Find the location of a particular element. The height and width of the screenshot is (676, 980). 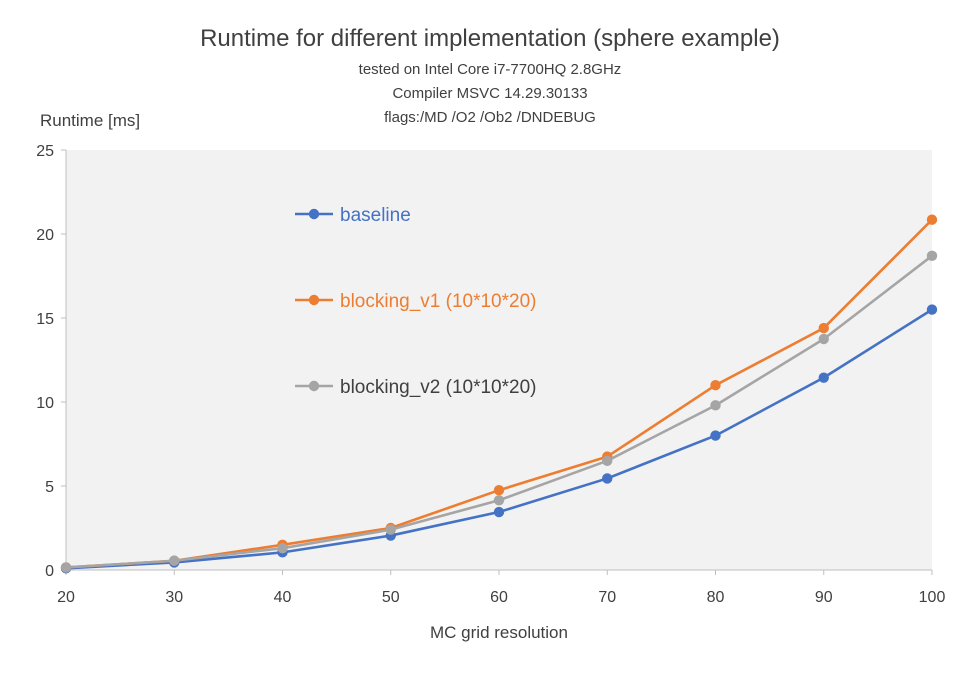

y-tick-label: 10 is located at coordinates (45, 403).